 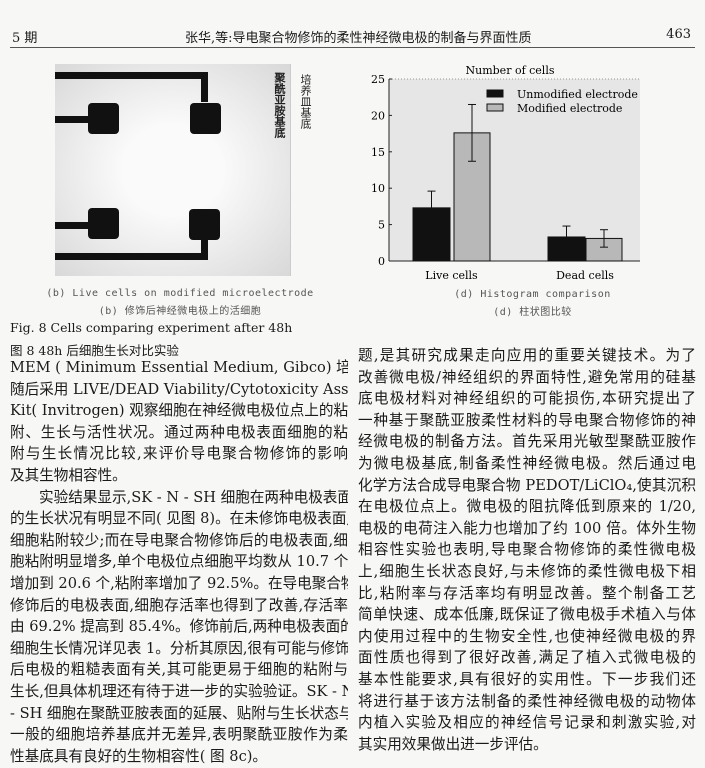 I want to click on text-line: Kit( Invitrogen) 观察细胞在神经微电极位点上的粘, so click(x=179, y=411).